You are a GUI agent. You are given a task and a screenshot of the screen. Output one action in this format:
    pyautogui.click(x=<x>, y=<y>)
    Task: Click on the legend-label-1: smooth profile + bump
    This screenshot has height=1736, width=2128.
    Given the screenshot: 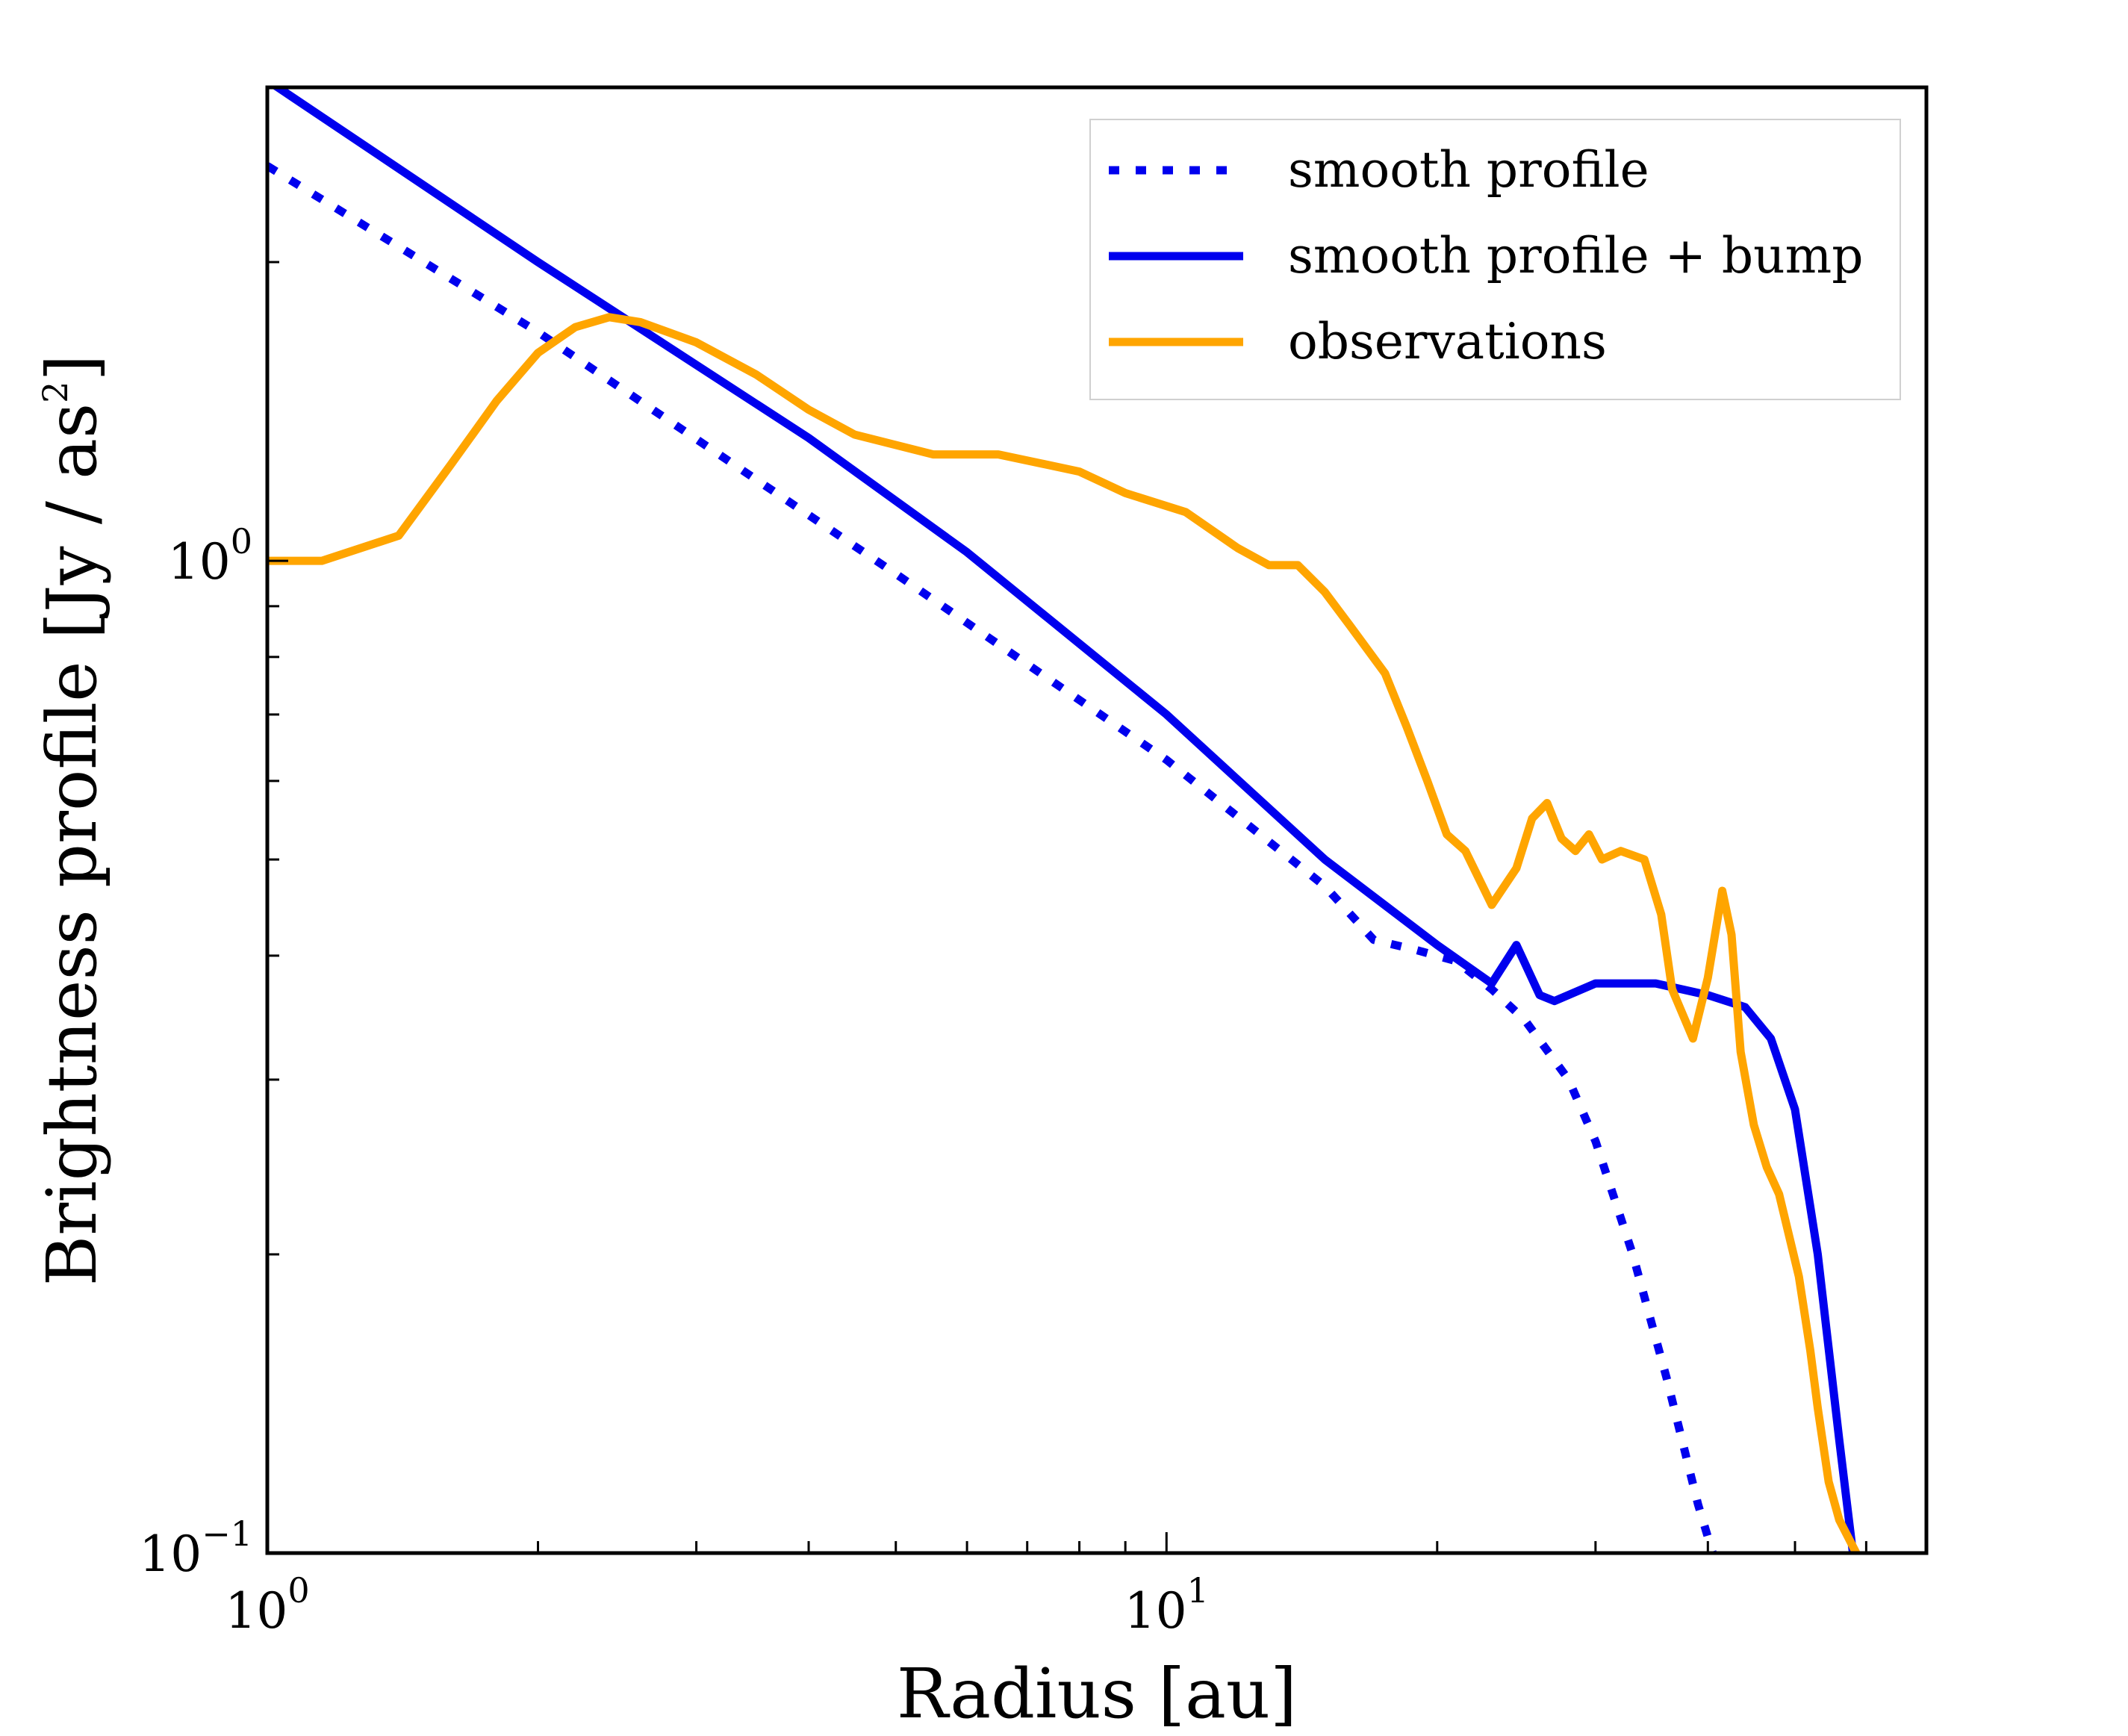 What is the action you would take?
    pyautogui.click(x=1576, y=255)
    